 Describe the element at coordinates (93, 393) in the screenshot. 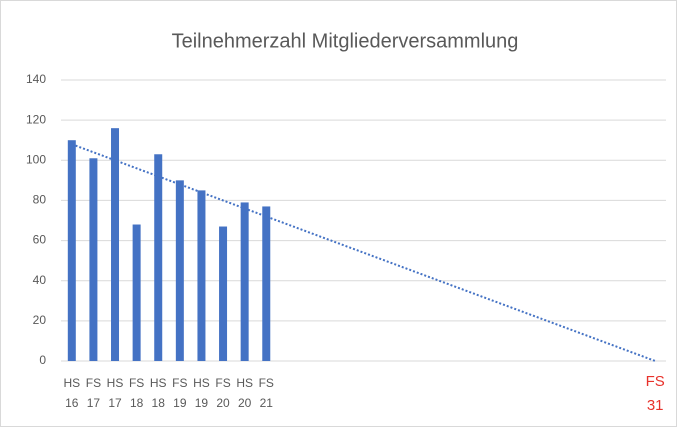

I see `x-tick-label: FS 17` at that location.